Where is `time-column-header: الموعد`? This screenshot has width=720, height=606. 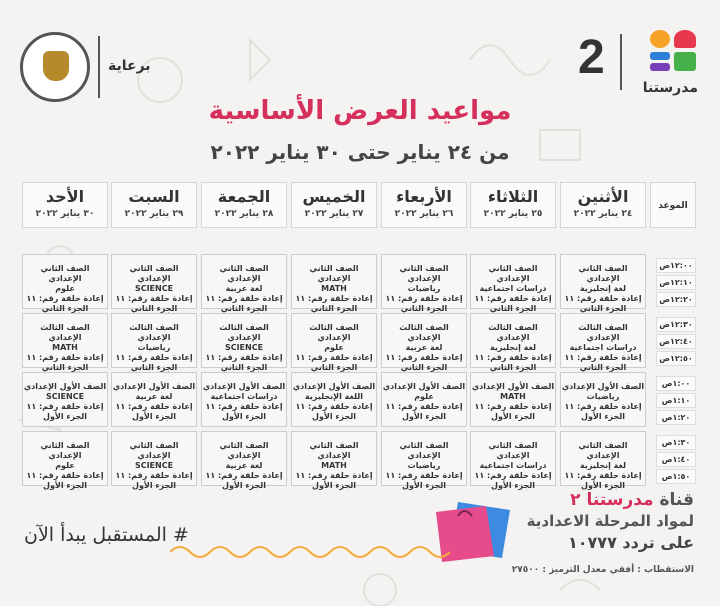
time-column-header: الموعد is located at coordinates (673, 205).